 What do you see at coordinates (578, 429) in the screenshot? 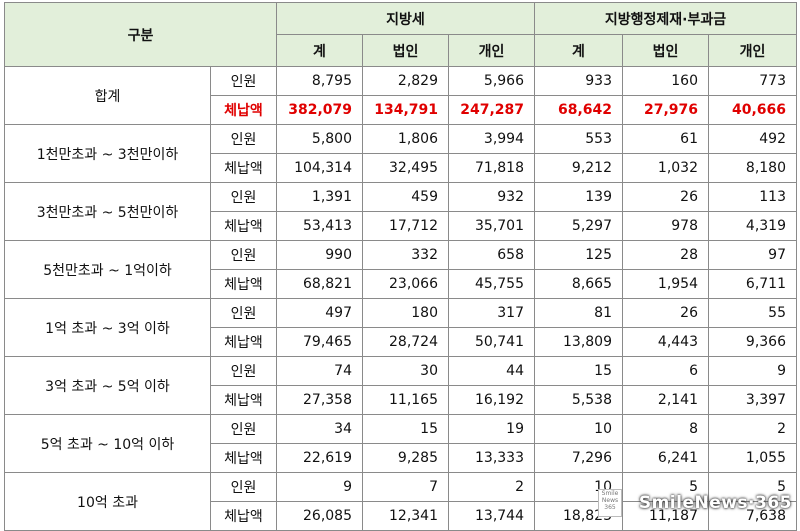
I see `cell-people: 10` at bounding box center [578, 429].